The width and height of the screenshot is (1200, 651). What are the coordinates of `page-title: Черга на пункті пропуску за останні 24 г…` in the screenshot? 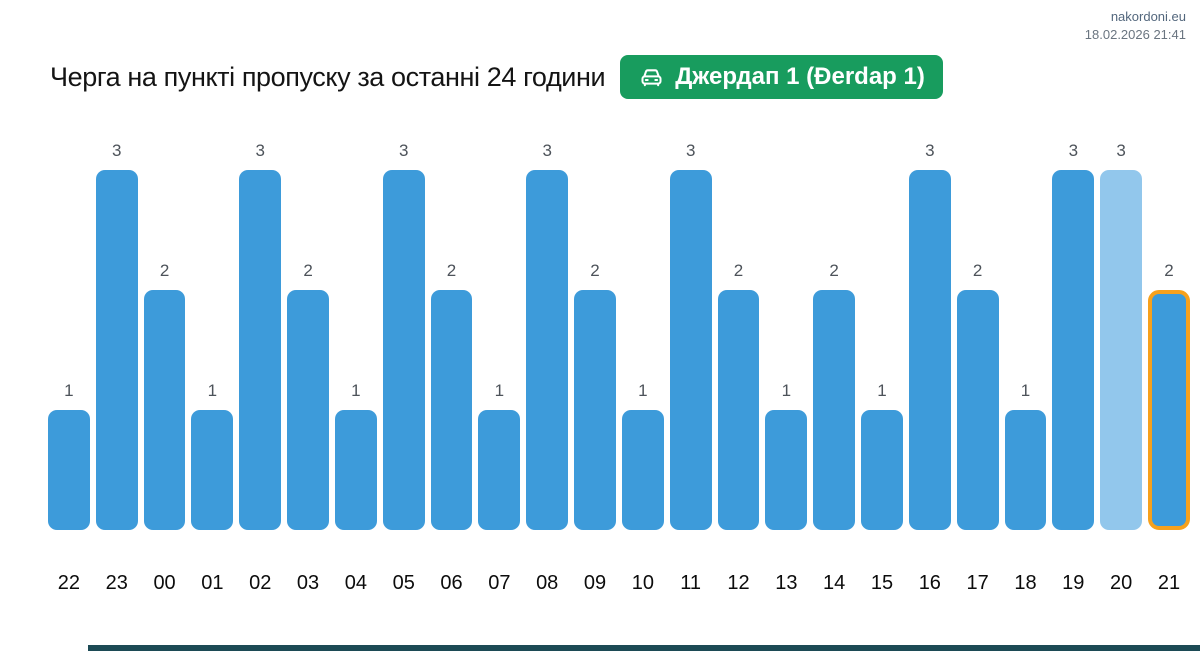 It's located at (328, 76).